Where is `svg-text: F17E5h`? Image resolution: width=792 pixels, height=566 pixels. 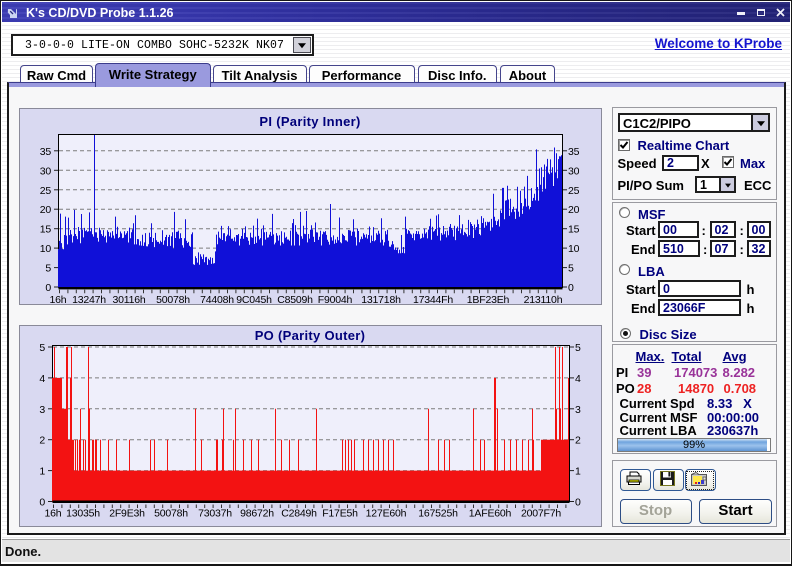 svg-text: F17E5h is located at coordinates (340, 514).